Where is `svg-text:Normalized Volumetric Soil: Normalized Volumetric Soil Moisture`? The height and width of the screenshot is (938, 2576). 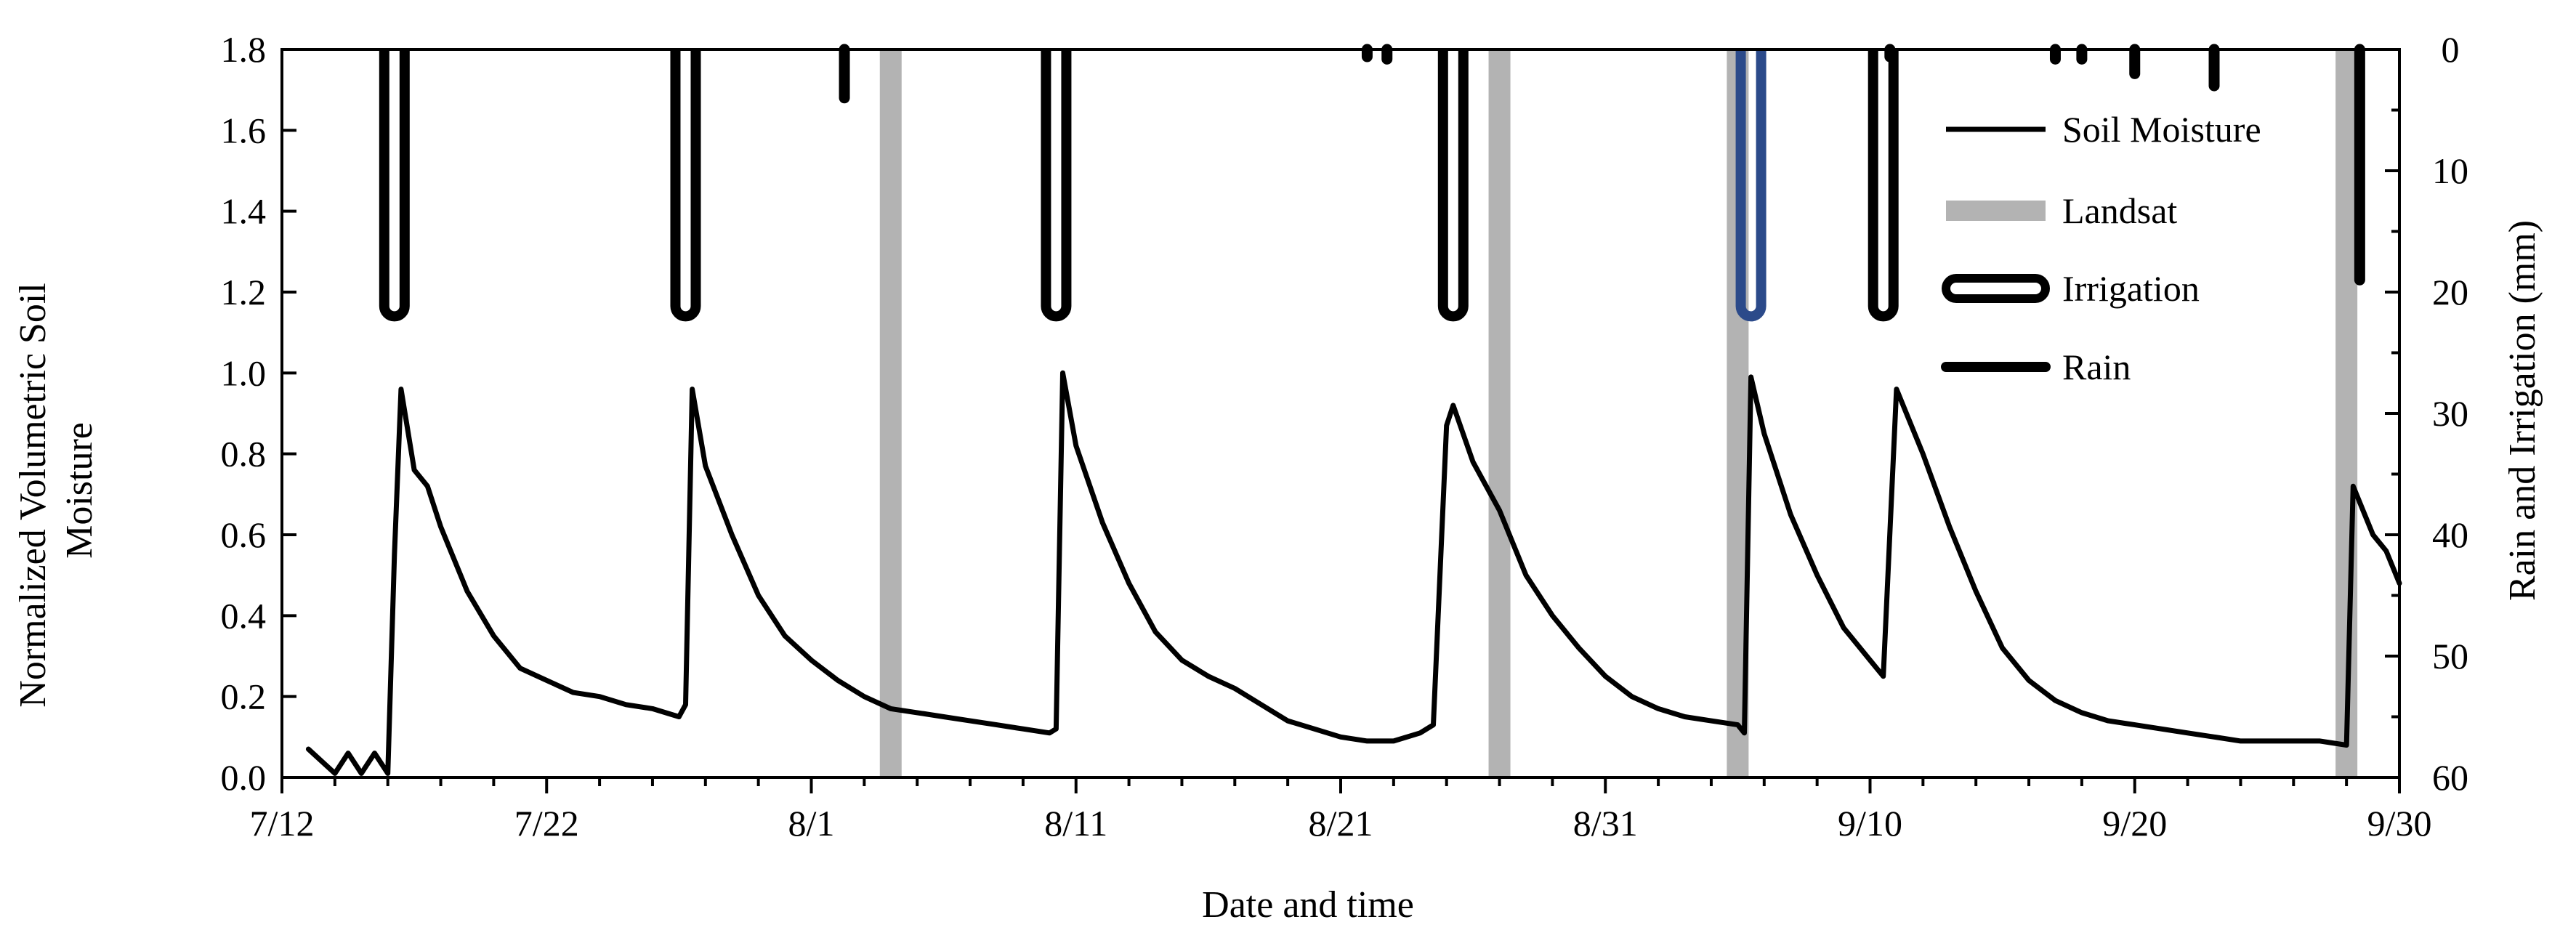
svg-text:Normalized Volumetric Soil: Normalized Volumetric Soil Moisture is located at coordinates (56, 490).